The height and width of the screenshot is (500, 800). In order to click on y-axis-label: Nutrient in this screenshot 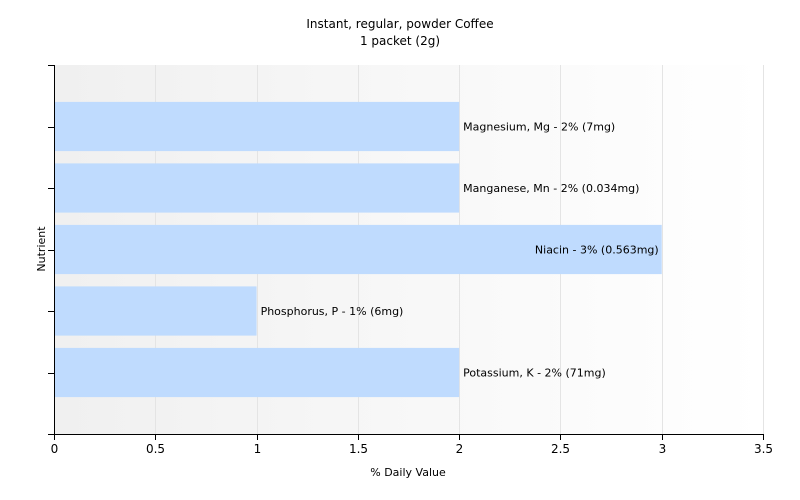, I will do `click(41, 249)`.